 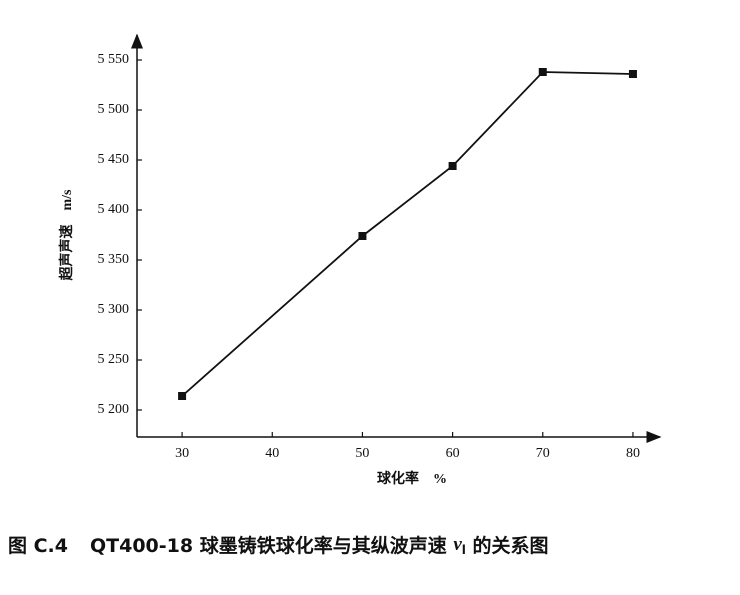 I want to click on y-tick-label: 5 500, so click(x=114, y=109).